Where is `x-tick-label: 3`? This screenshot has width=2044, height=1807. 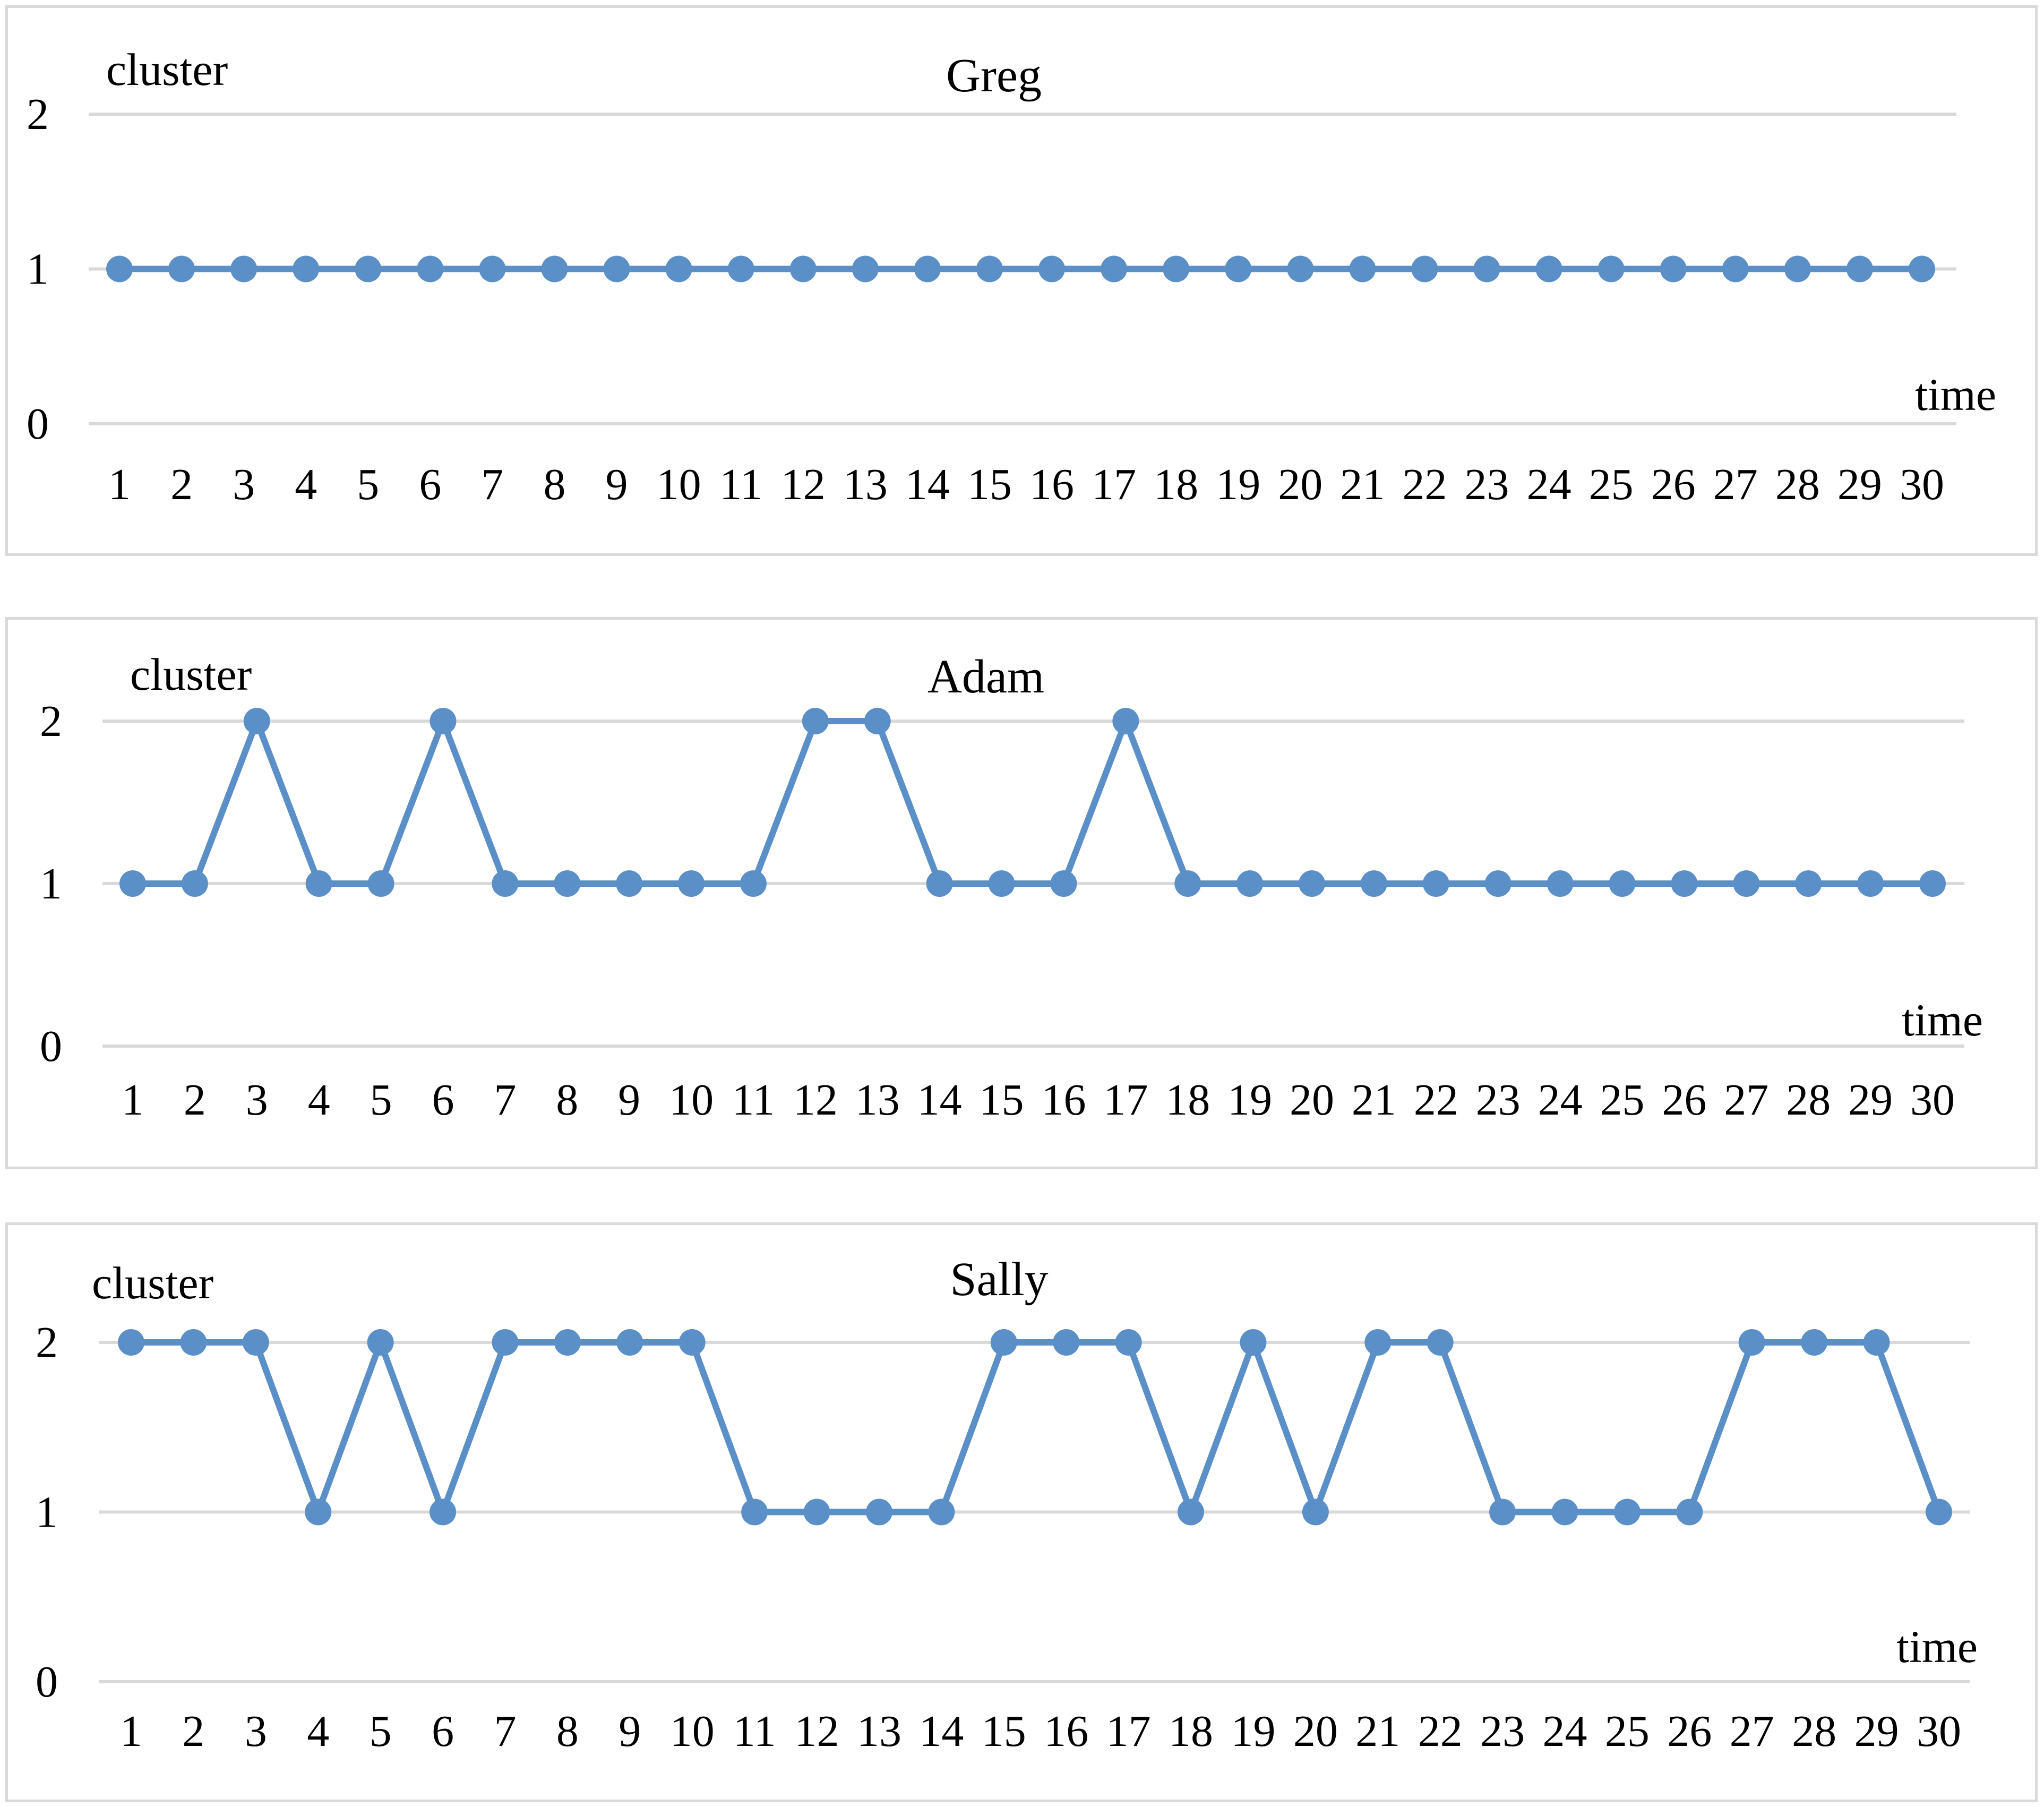 x-tick-label: 3 is located at coordinates (256, 1731).